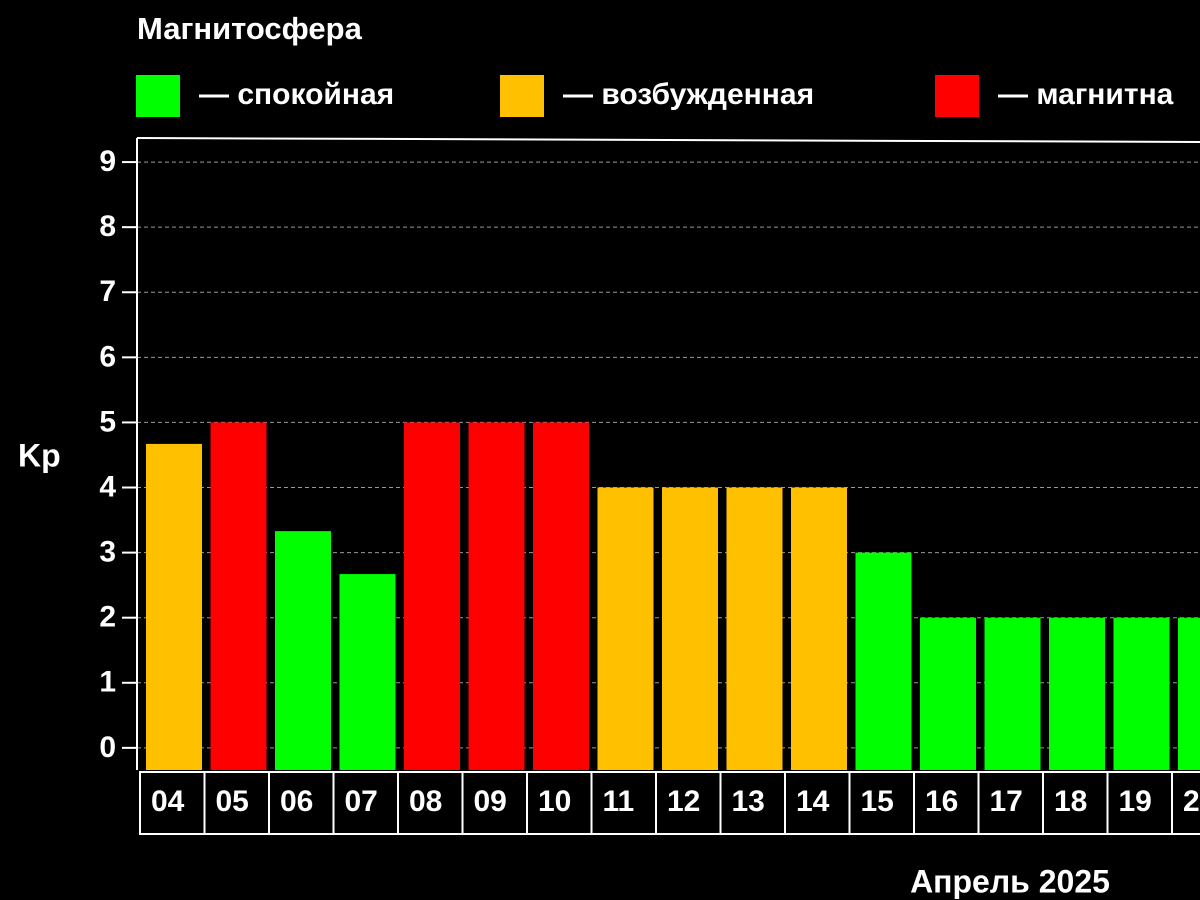 Image resolution: width=1200 pixels, height=900 pixels. What do you see at coordinates (877, 801) in the screenshot?
I see `x-tick-label: 15` at bounding box center [877, 801].